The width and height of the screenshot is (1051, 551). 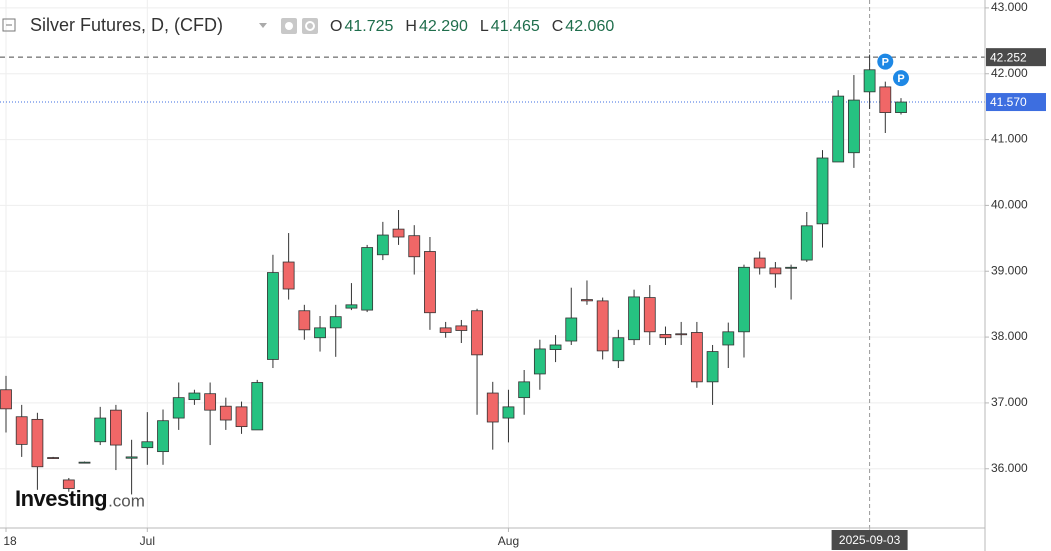 I want to click on crosshair-date-box, so click(x=869, y=540).